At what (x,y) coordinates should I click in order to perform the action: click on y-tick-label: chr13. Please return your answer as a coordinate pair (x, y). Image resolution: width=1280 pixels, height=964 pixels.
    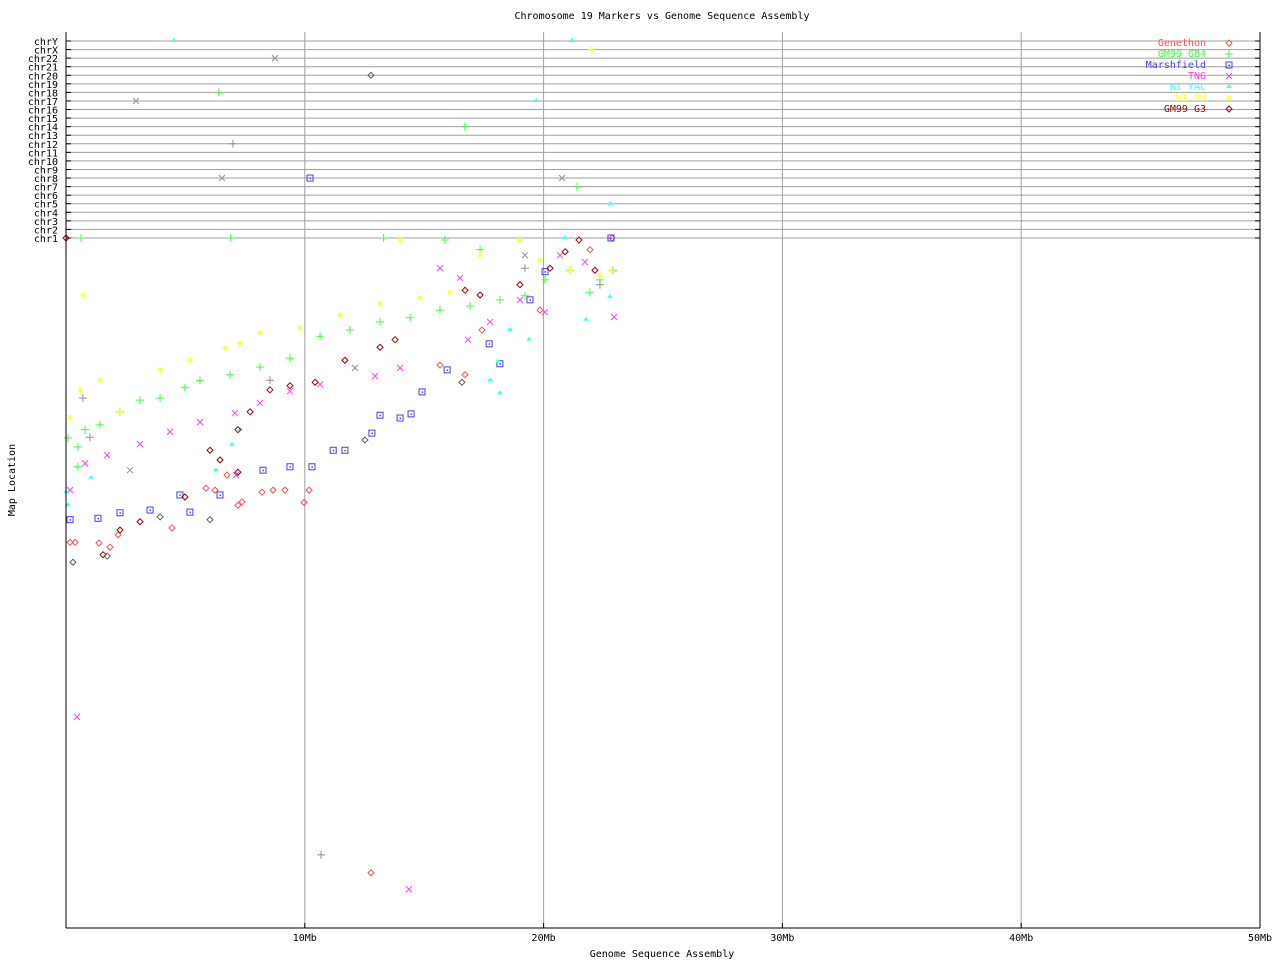
    Looking at the image, I should click on (43, 136).